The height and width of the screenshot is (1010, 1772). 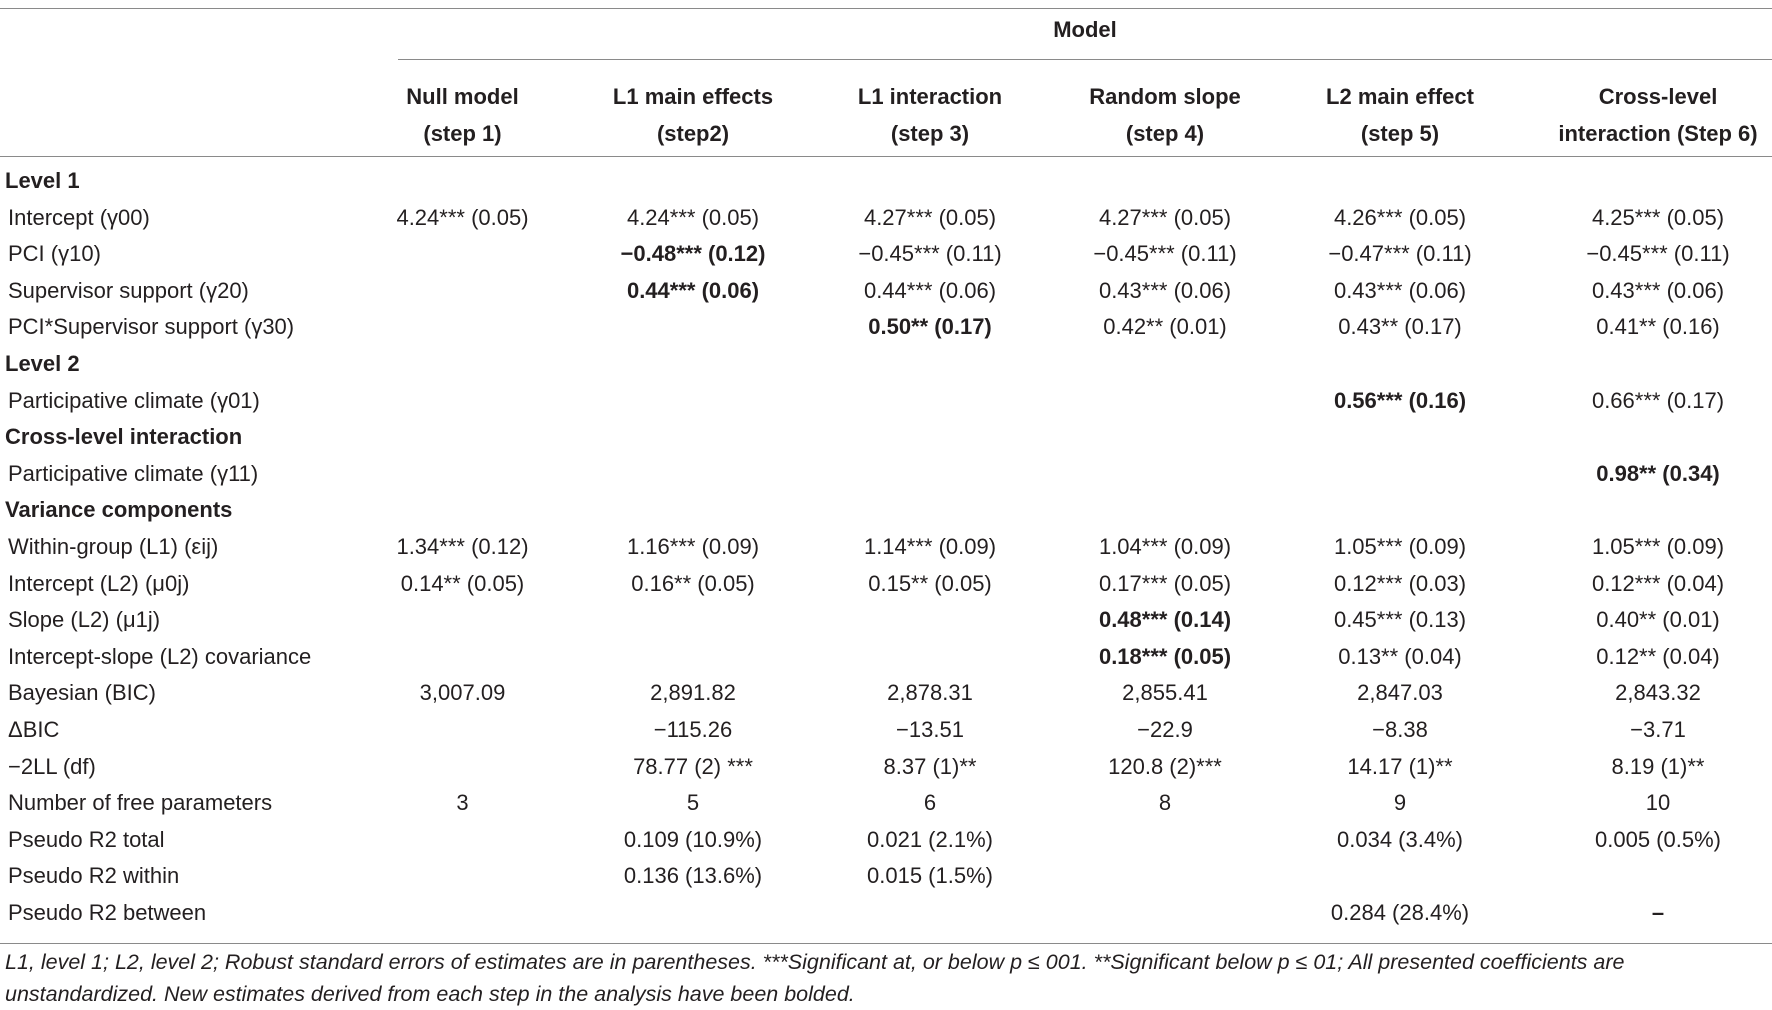 What do you see at coordinates (1165, 327) in the screenshot?
I see `table-cell: 0.42** (0.01)` at bounding box center [1165, 327].